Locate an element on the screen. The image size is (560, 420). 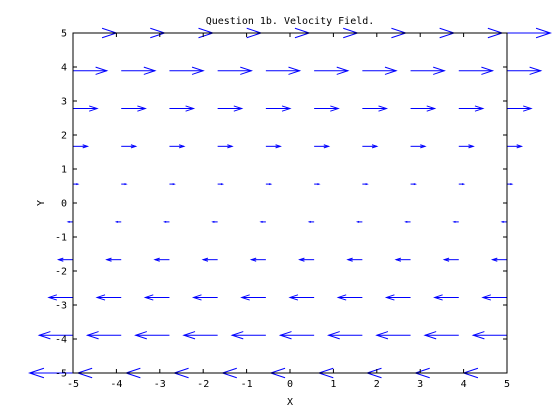
x-tick-label: 3 is located at coordinates (420, 384).